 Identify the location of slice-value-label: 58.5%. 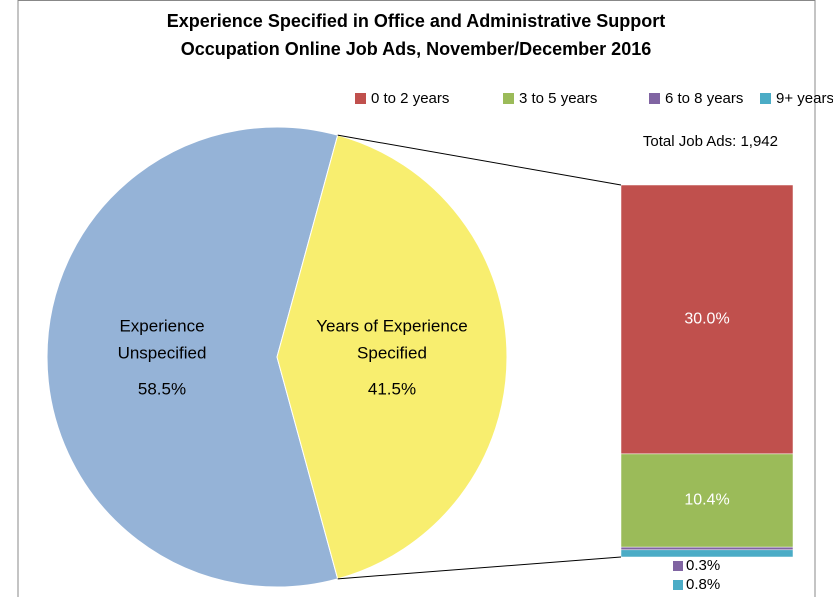
(162, 388).